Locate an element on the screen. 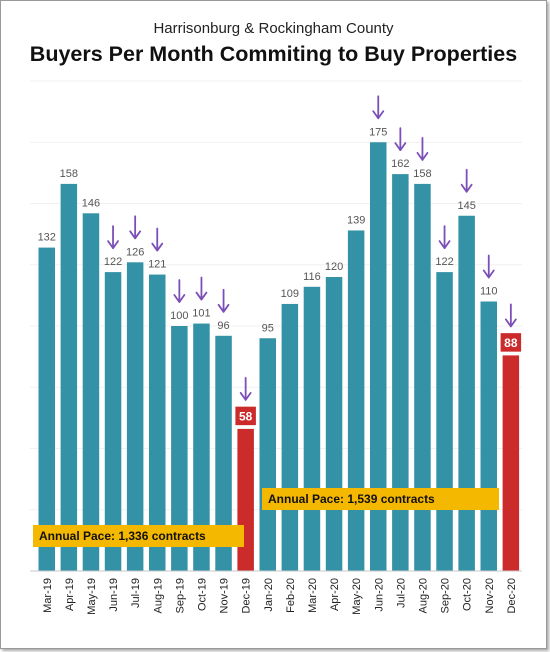 This screenshot has height=652, width=550. data-label: 139 is located at coordinates (356, 220).